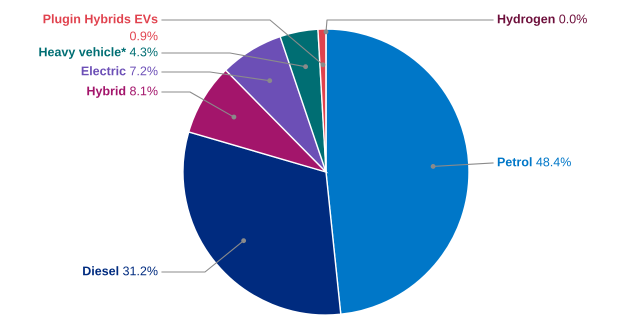  I want to click on text: 0.0%, so click(573, 19).